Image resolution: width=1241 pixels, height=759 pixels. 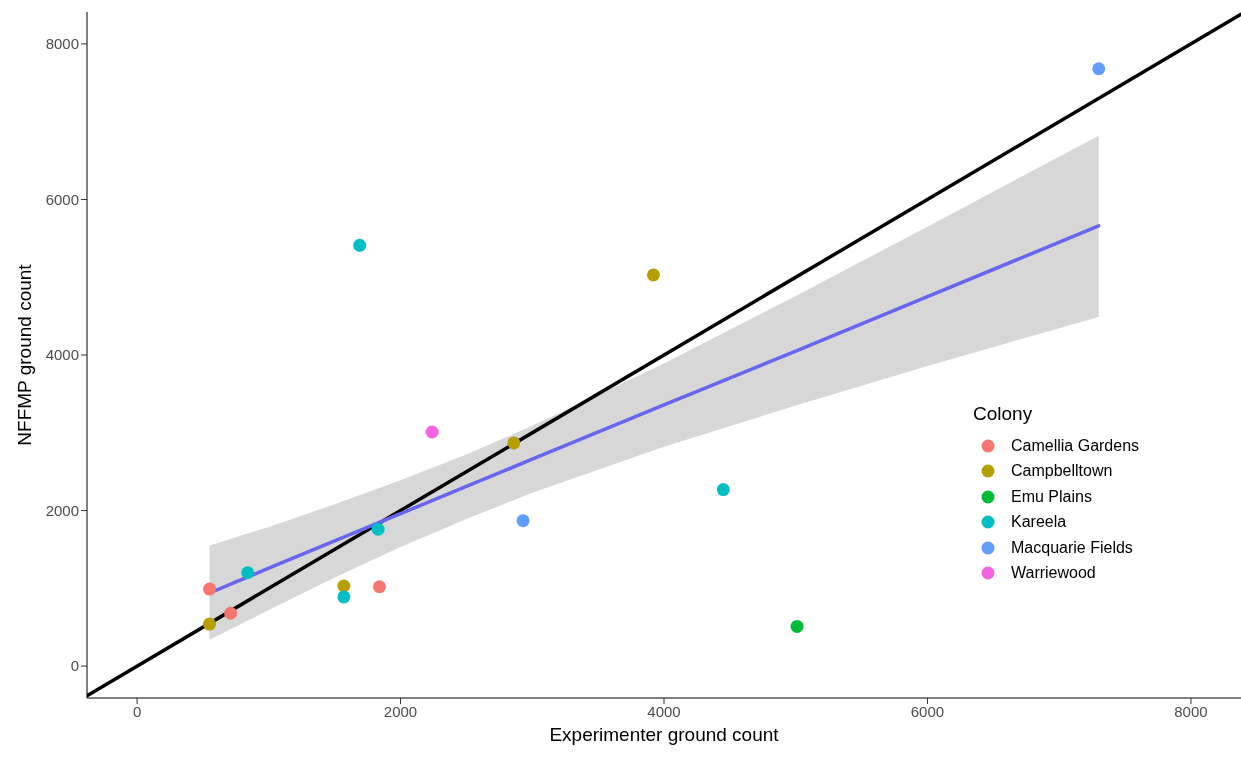 What do you see at coordinates (1072, 547) in the screenshot?
I see `legend-label: Macquarie Fields` at bounding box center [1072, 547].